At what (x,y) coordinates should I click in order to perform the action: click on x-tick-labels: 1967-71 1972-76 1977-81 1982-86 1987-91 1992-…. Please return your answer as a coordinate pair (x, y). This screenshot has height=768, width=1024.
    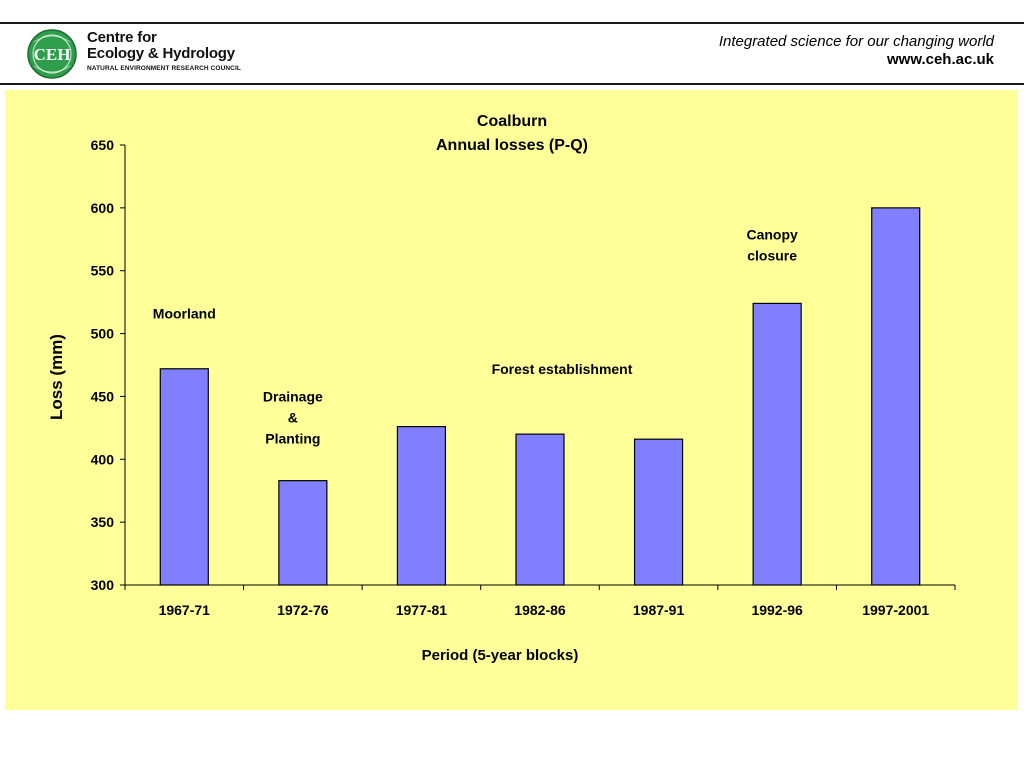
    Looking at the image, I should click on (544, 610).